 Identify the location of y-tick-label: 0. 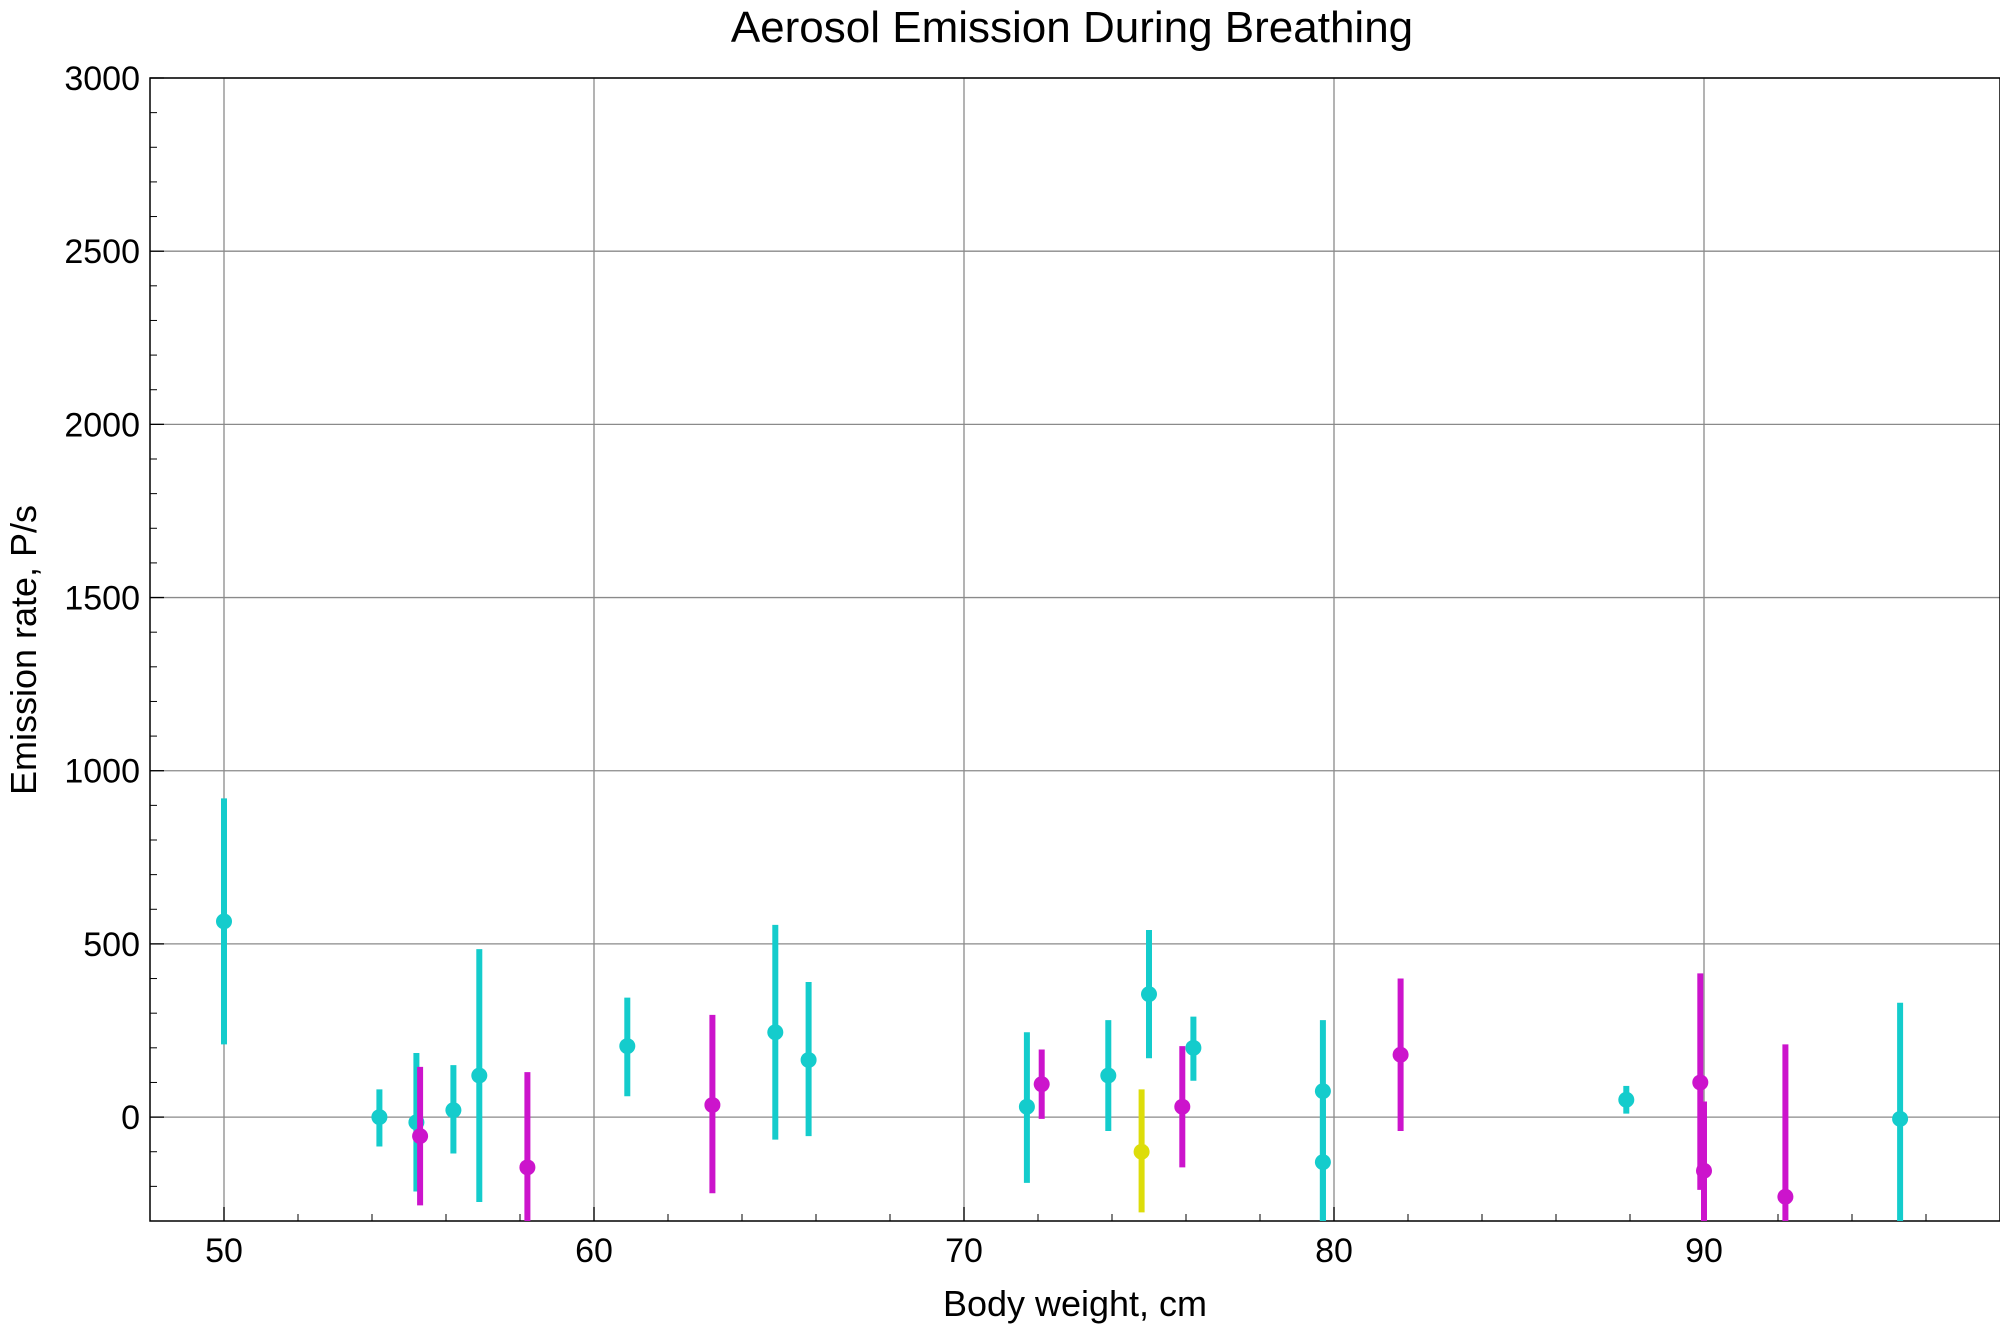
(130, 1118).